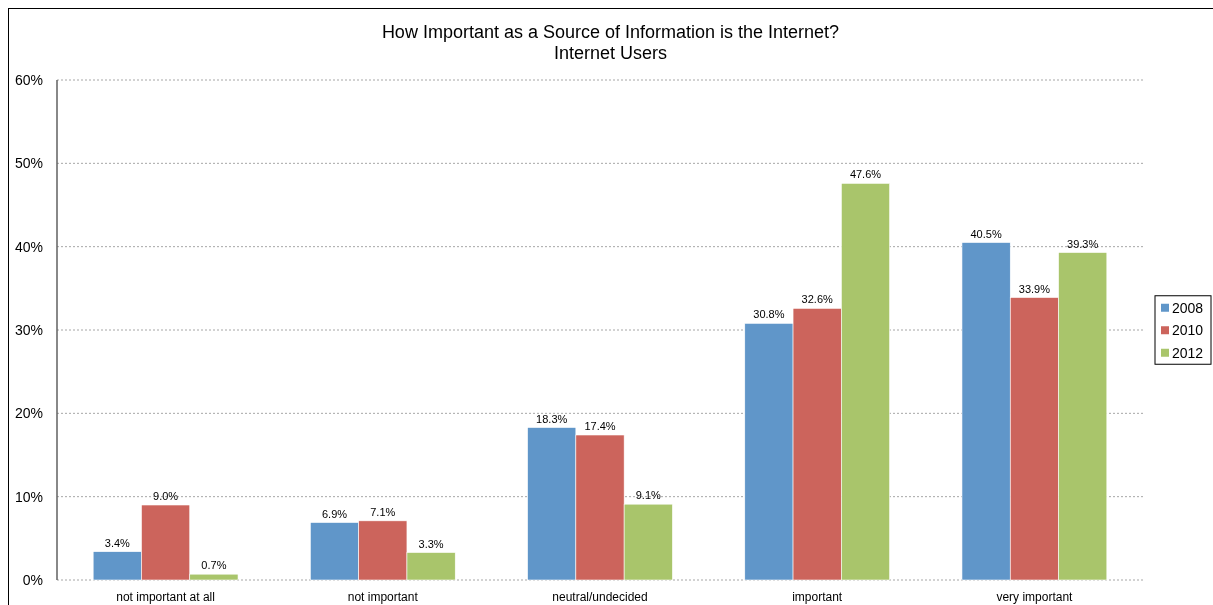 This screenshot has width=1213, height=605. Describe the element at coordinates (600, 597) in the screenshot. I see `x-tick-label: neutral/undecided` at that location.